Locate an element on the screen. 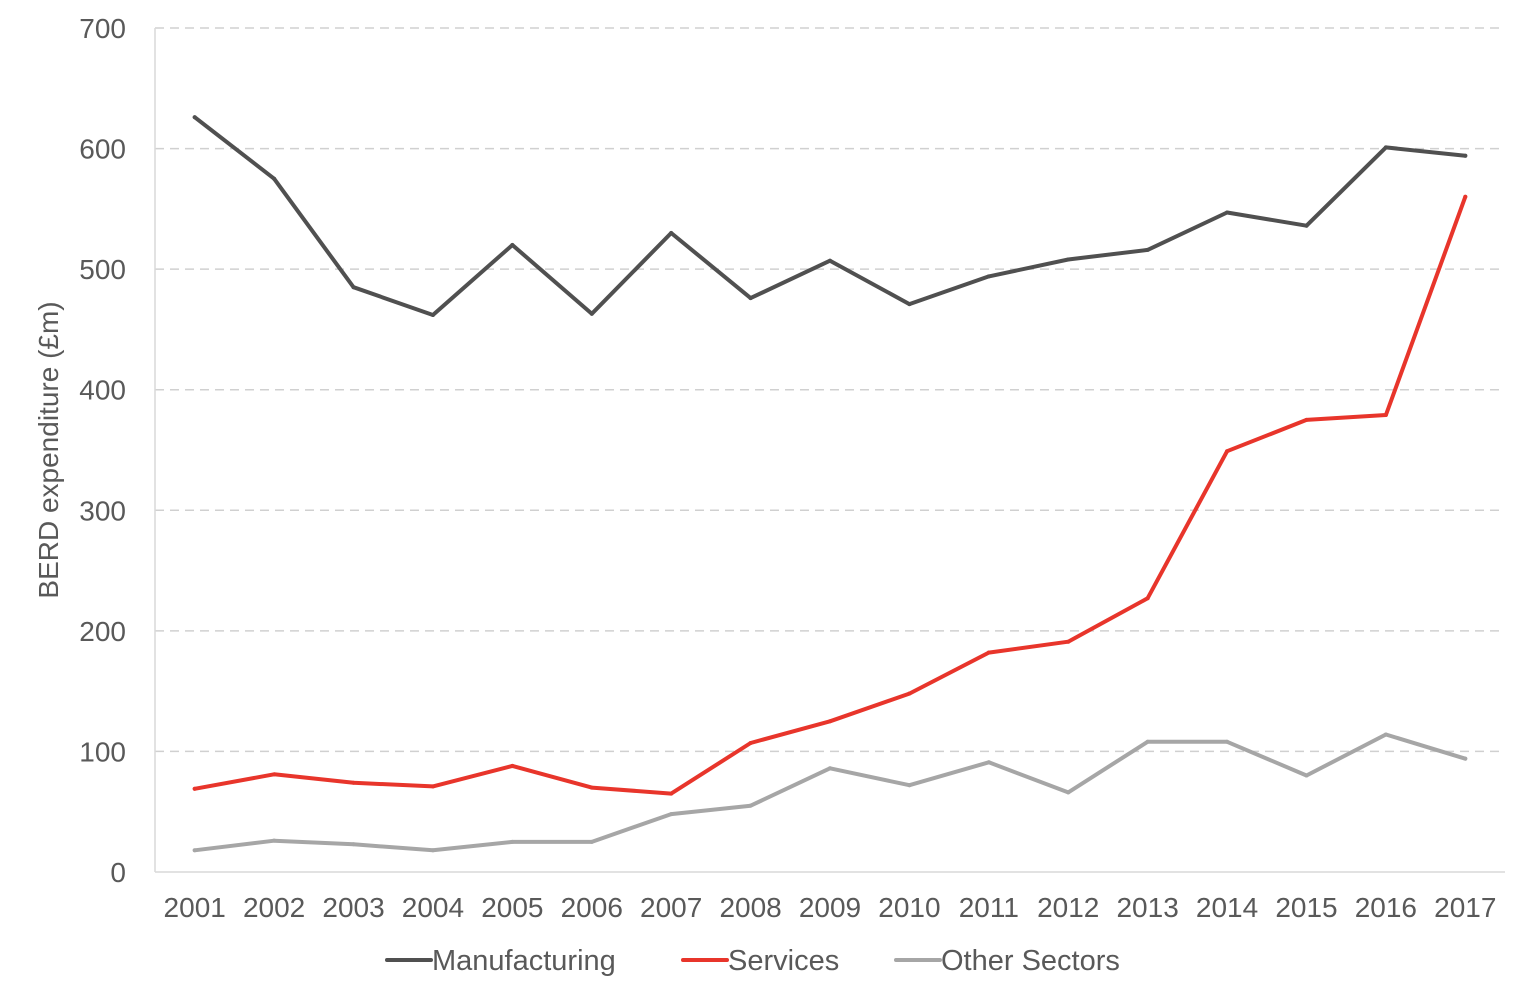 This screenshot has height=998, width=1527. y-tick-label: 400 is located at coordinates (102, 390).